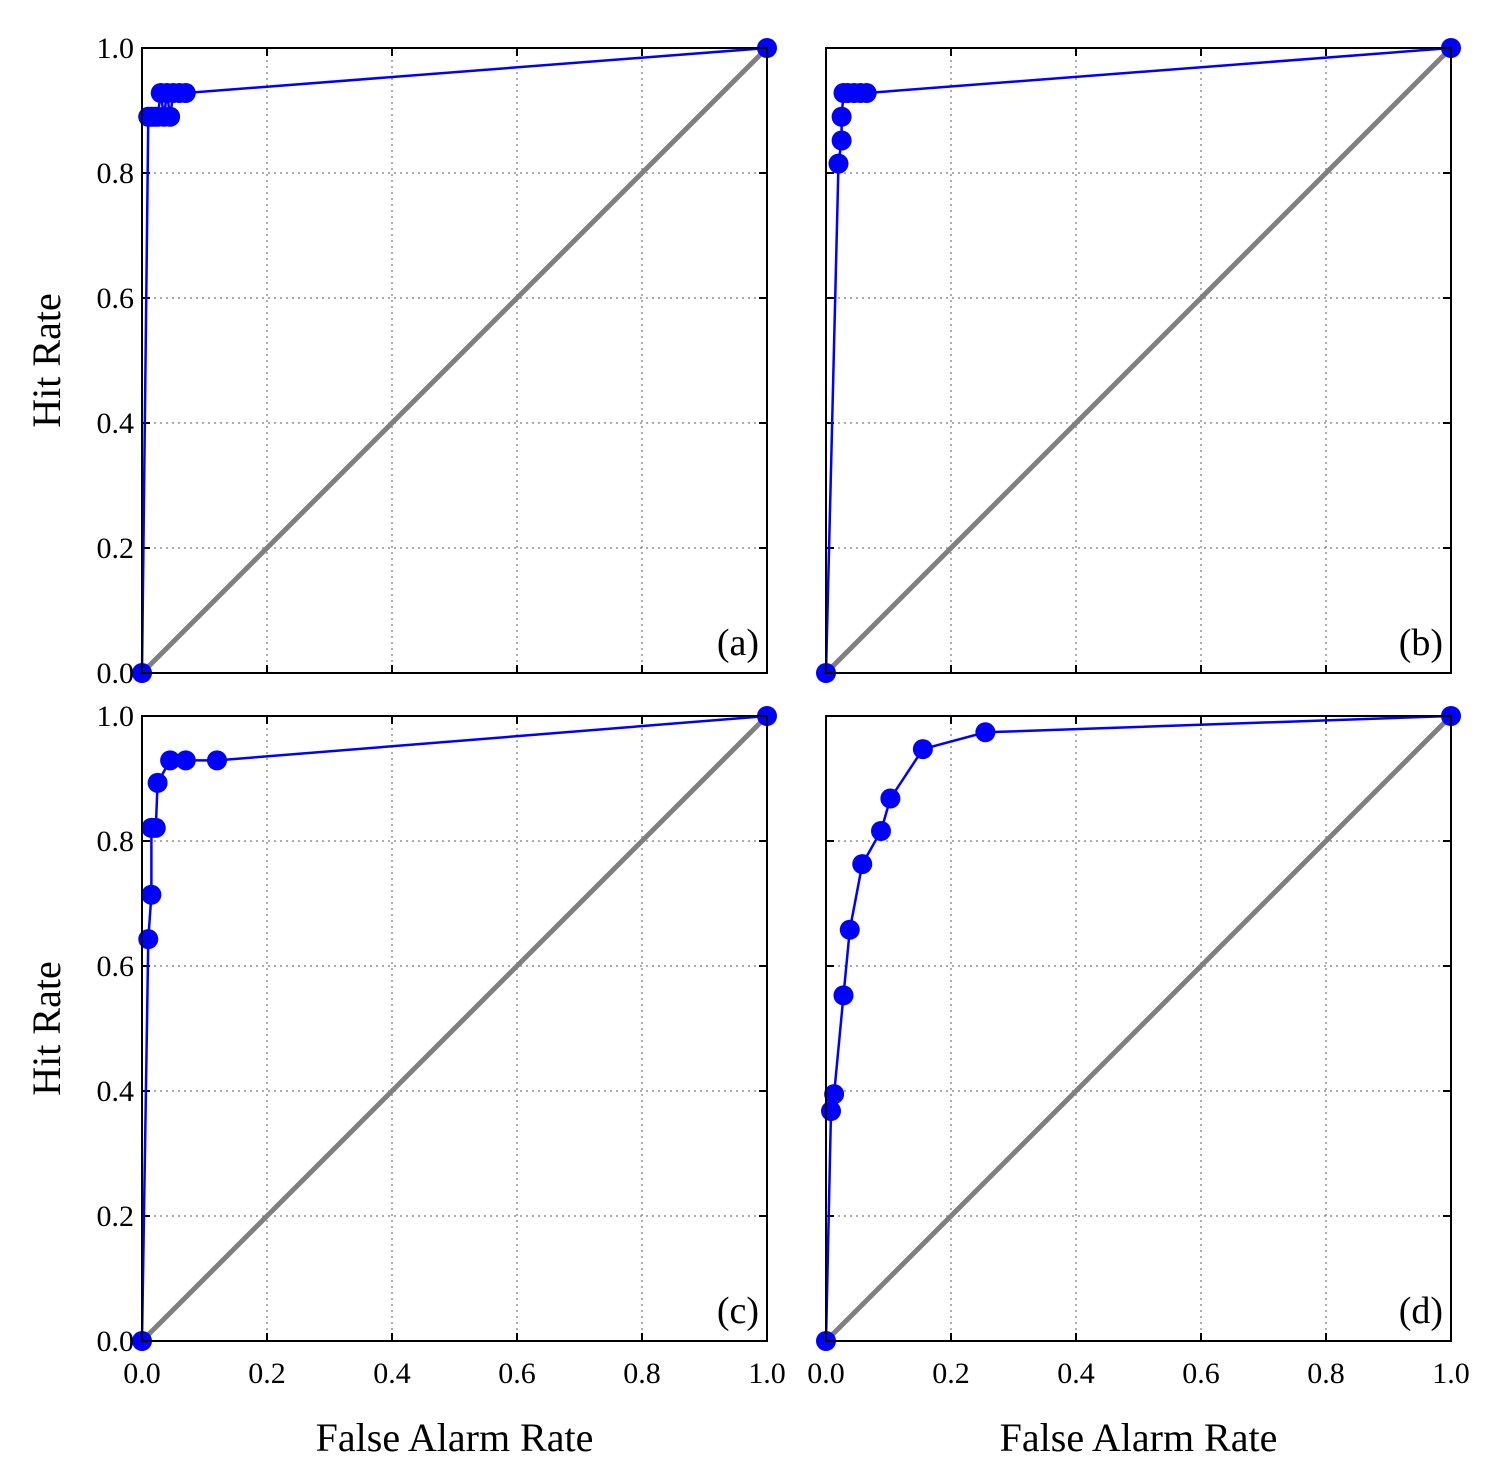  What do you see at coordinates (738, 643) in the screenshot?
I see `panel-label: (a)` at bounding box center [738, 643].